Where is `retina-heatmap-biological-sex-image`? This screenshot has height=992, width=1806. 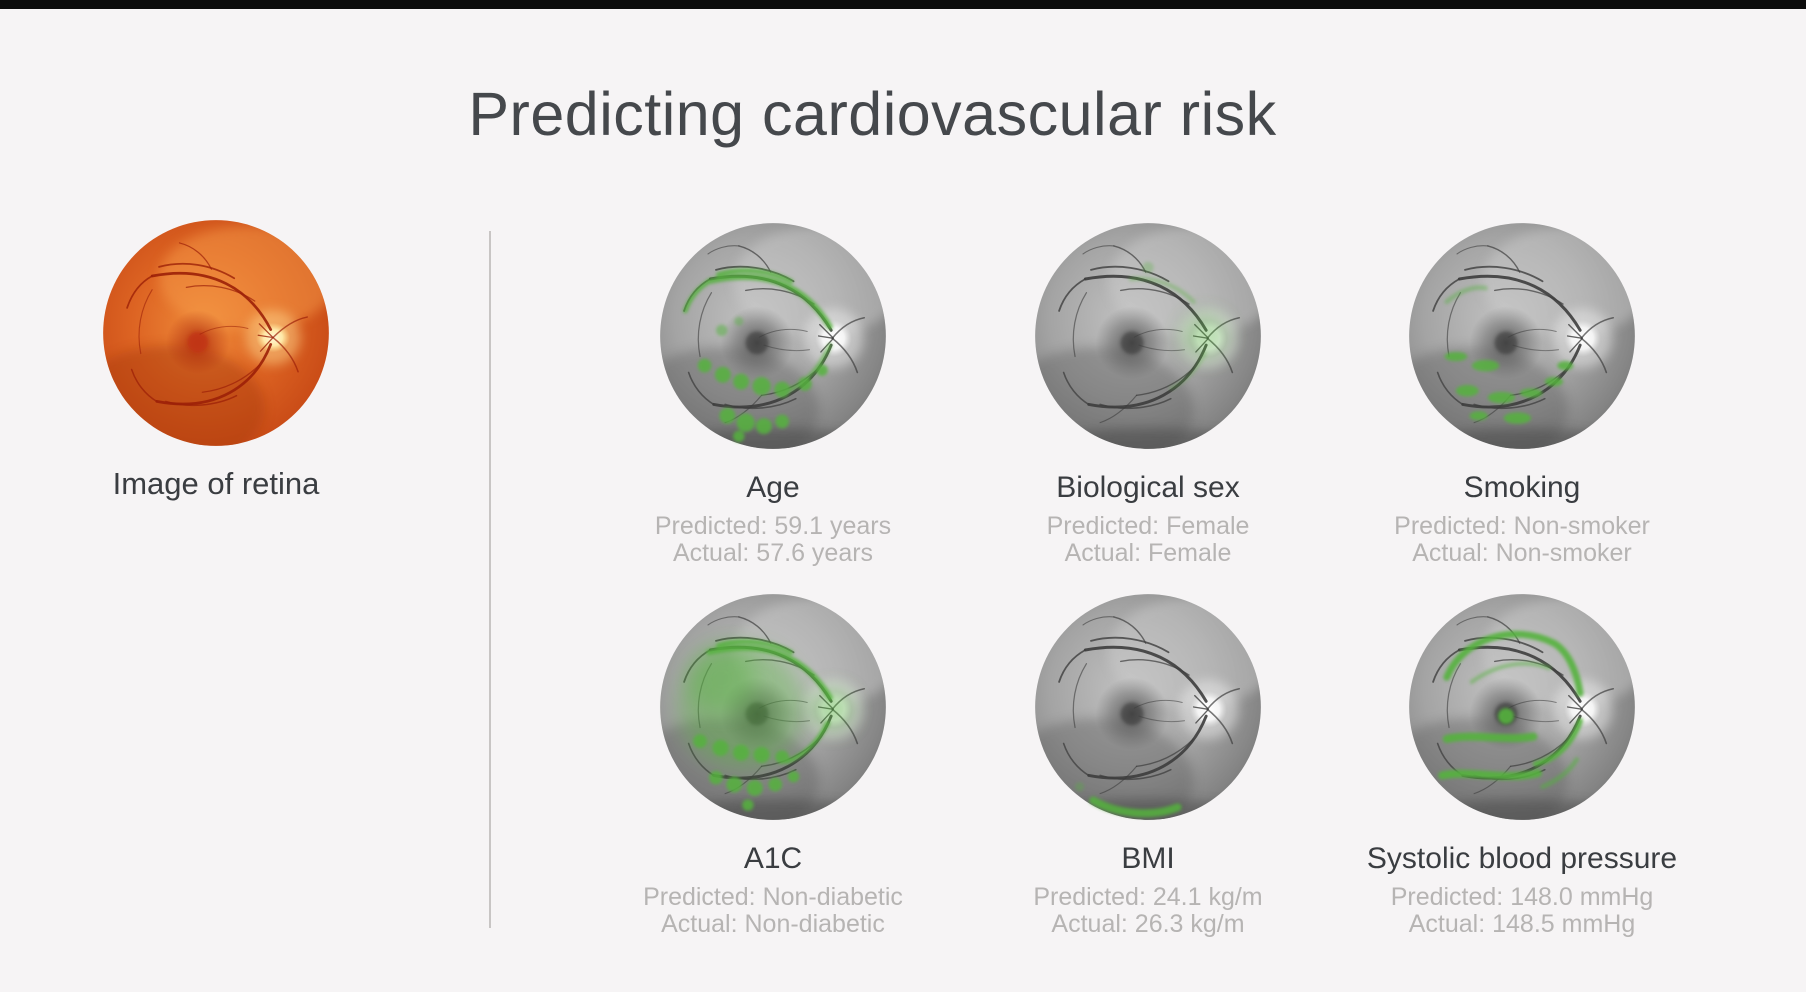 retina-heatmap-biological-sex-image is located at coordinates (1148, 336).